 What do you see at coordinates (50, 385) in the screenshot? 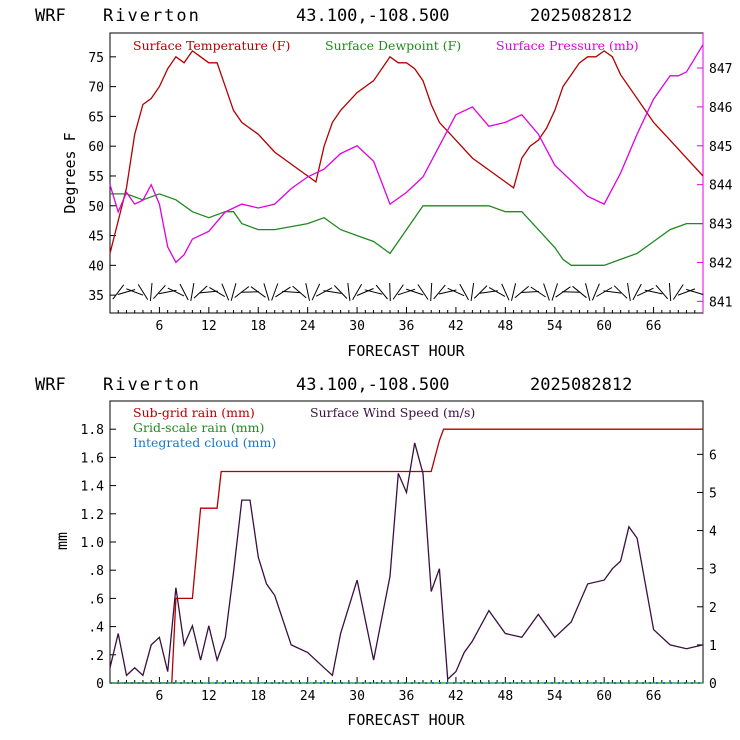
I see `bottom-model-label: WRF` at bounding box center [50, 385].